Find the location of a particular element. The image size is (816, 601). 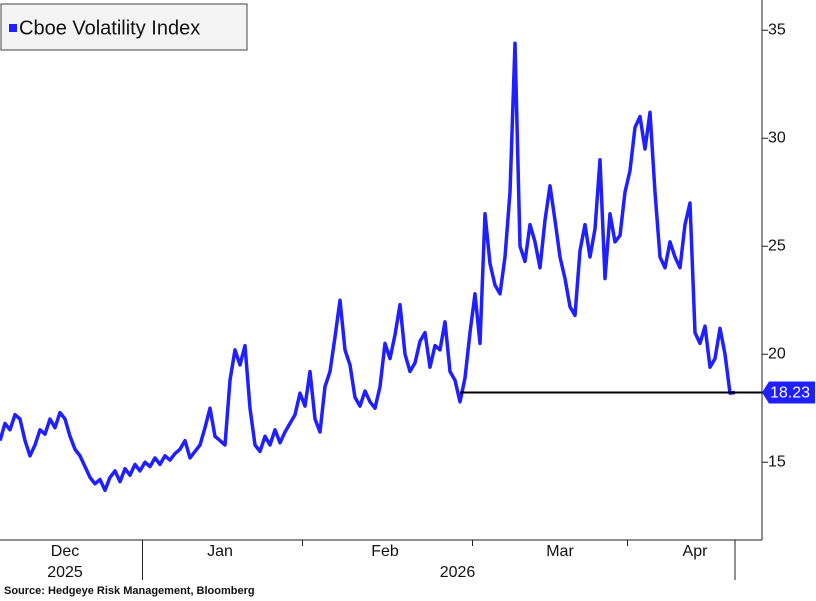

legend-box is located at coordinates (124, 27).